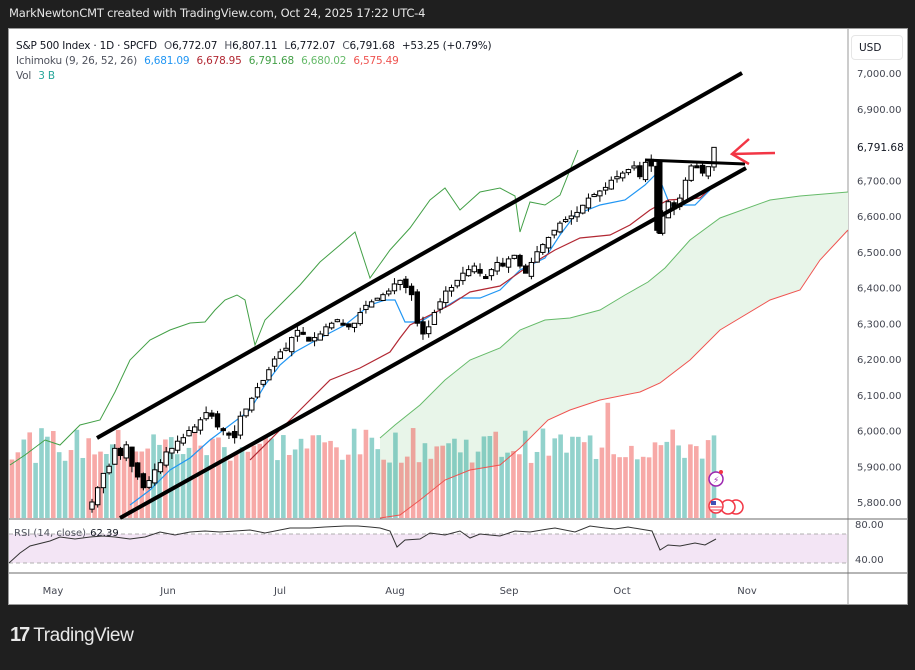  I want to click on time-tick: Jun, so click(167, 591).